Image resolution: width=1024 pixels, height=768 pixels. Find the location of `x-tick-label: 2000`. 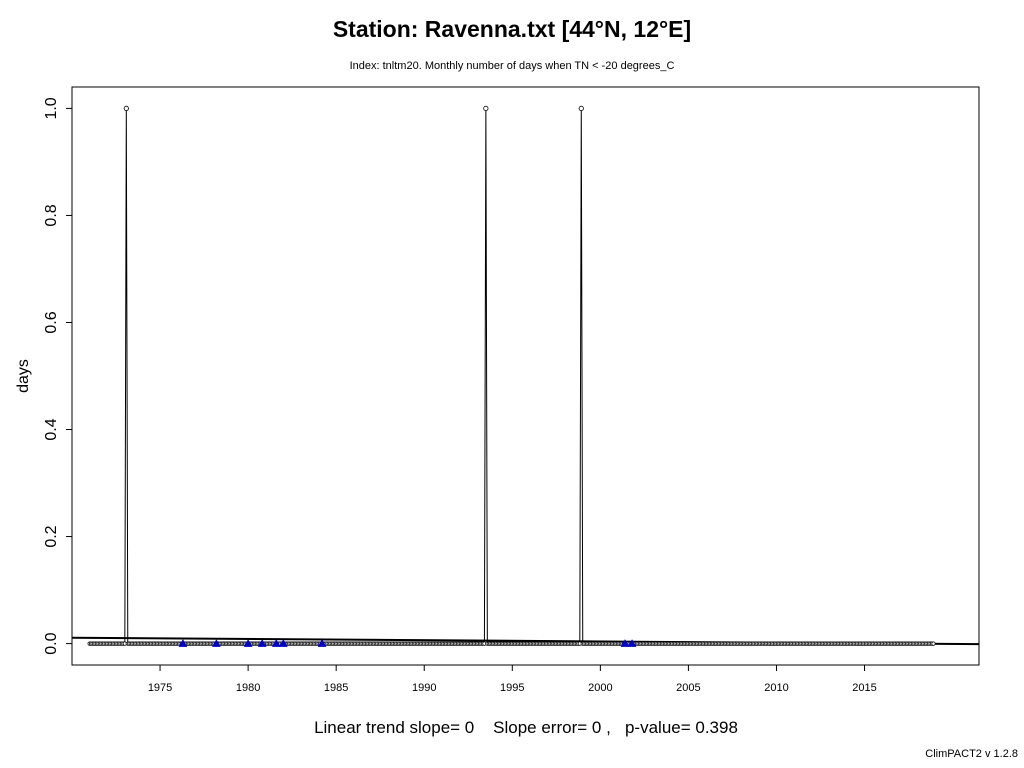

x-tick-label: 2000 is located at coordinates (600, 688).